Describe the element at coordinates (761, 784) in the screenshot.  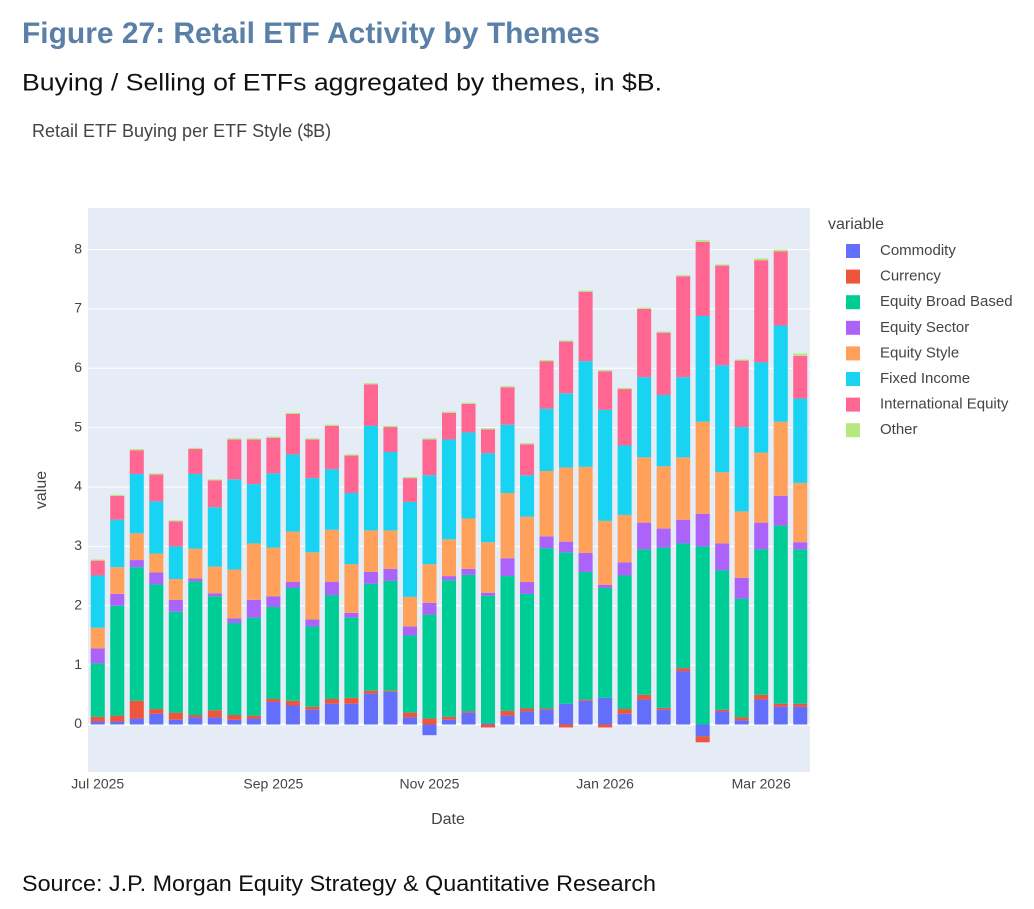
I see `x-tick-label: Mar 2026` at that location.